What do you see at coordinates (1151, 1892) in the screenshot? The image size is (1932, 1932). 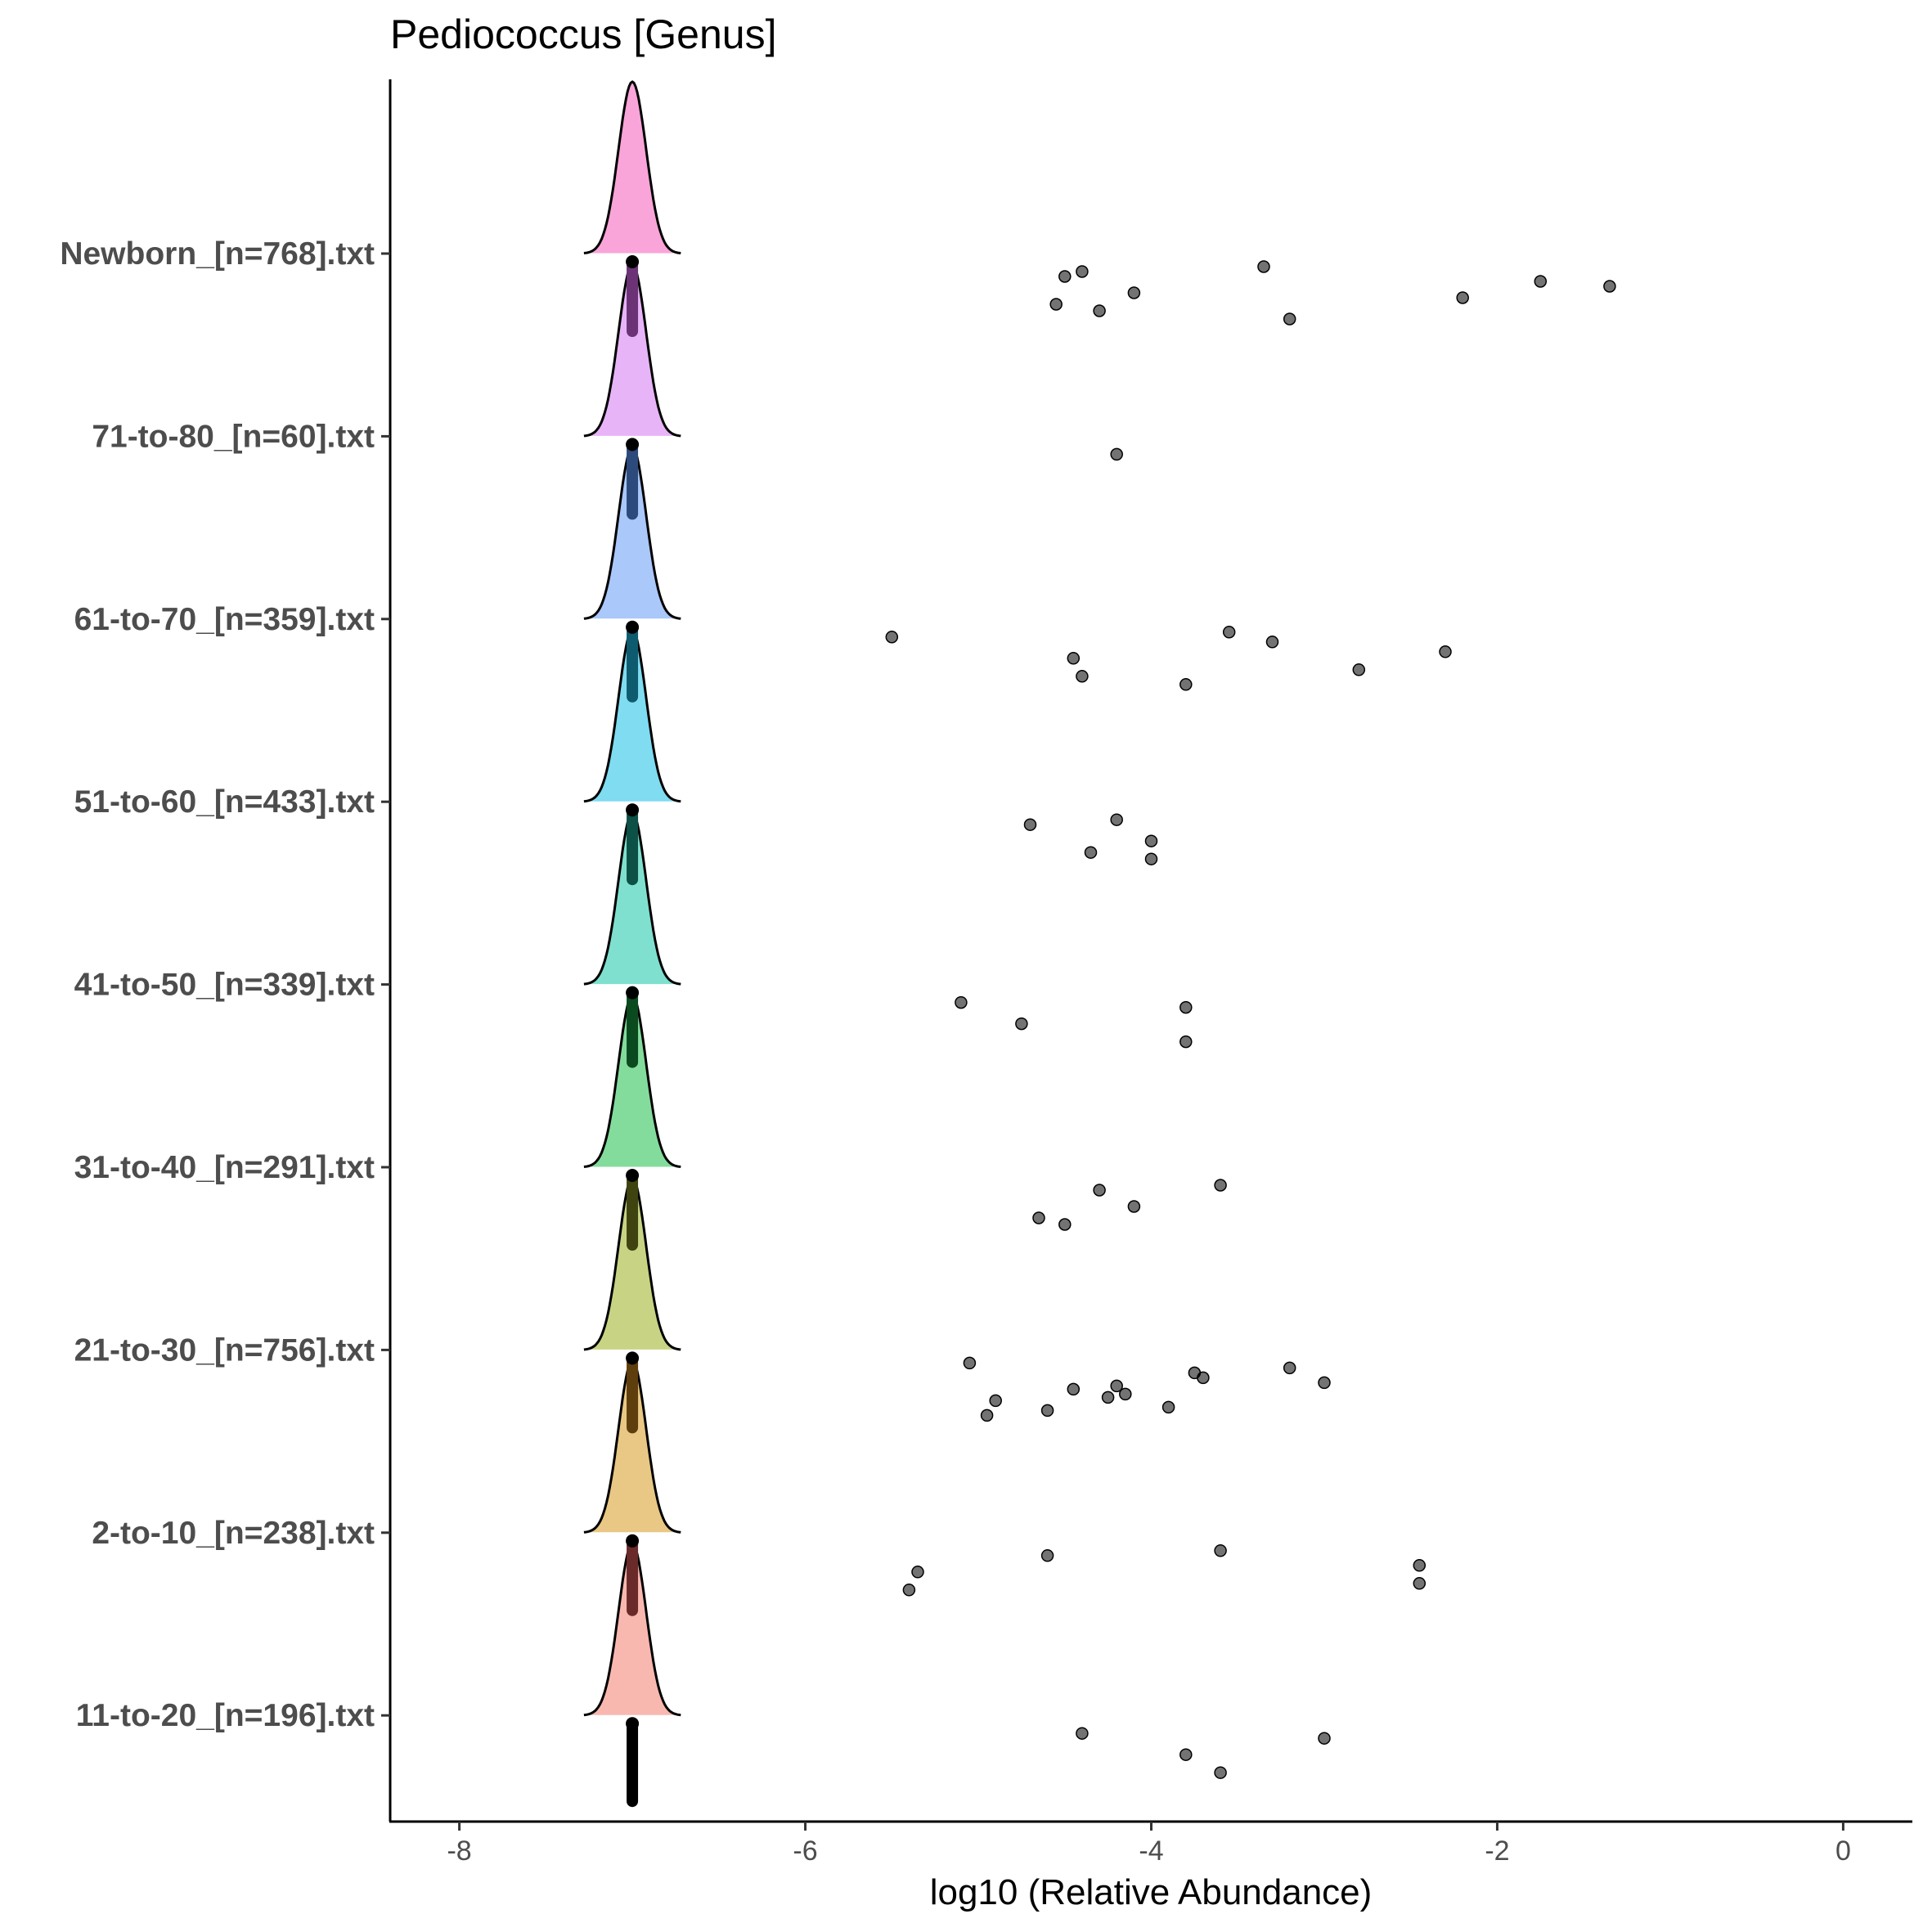 I see `x-axis-label: log10 (Relative Abundance)` at bounding box center [1151, 1892].